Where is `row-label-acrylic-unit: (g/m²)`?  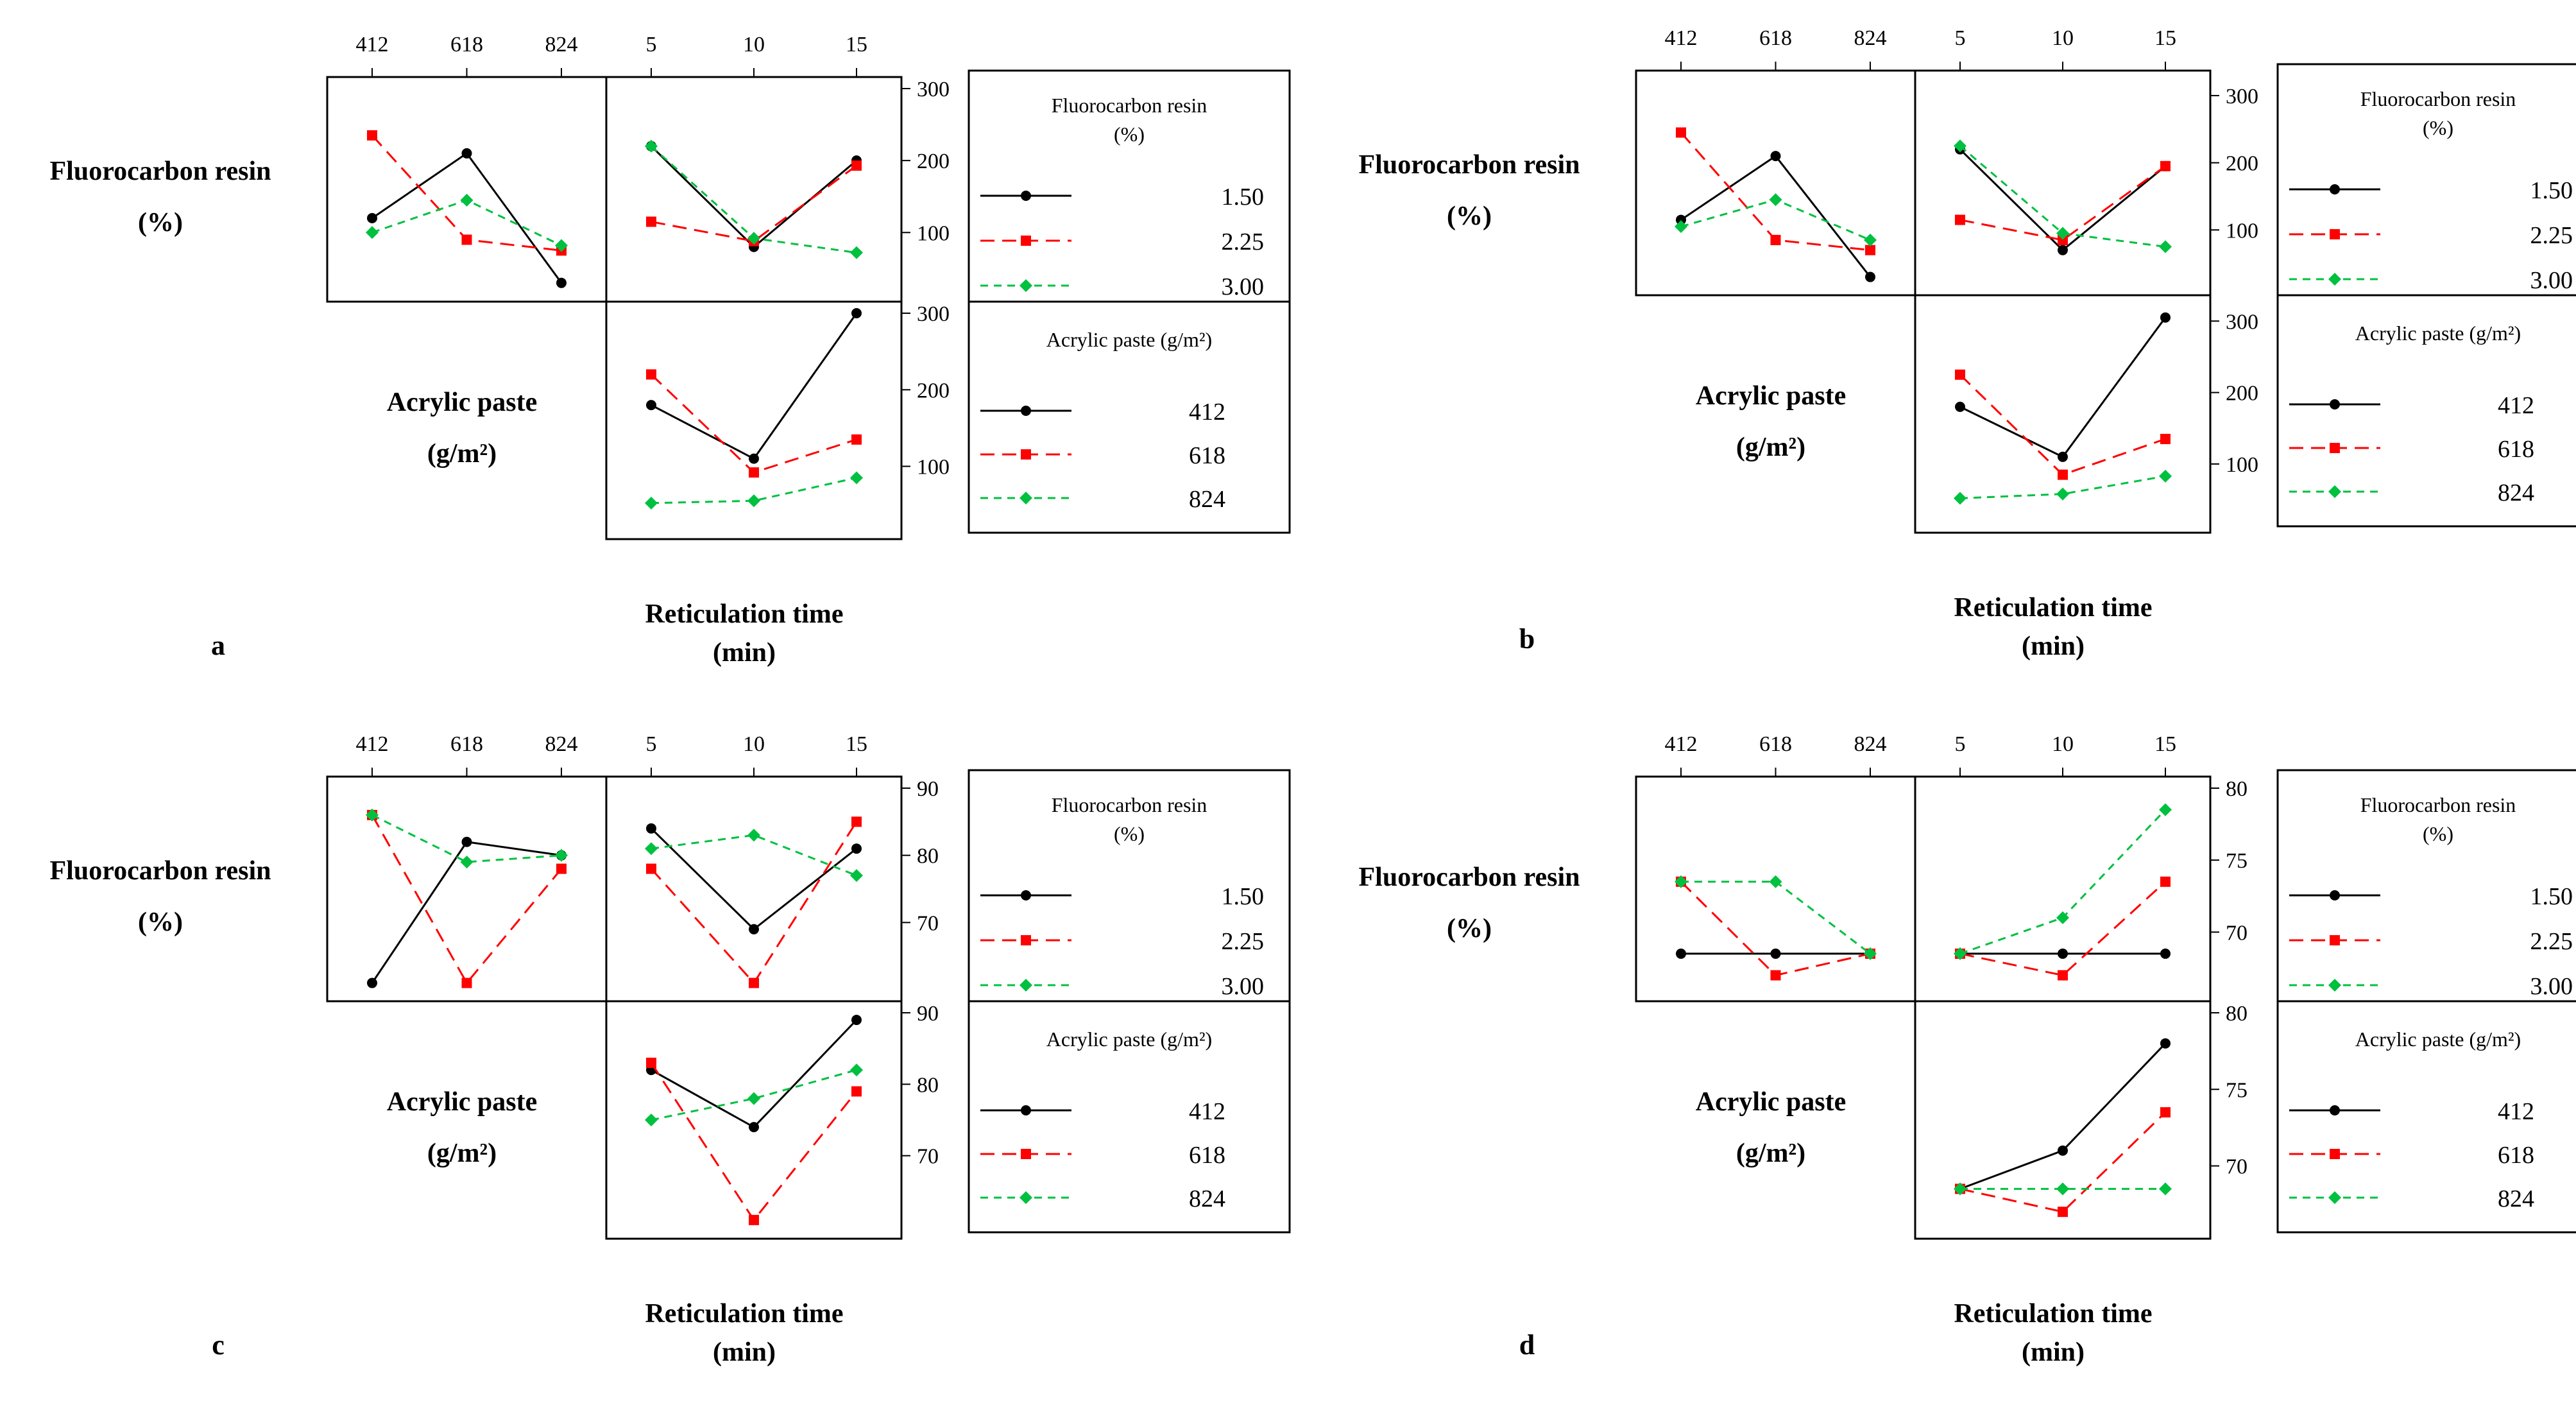
row-label-acrylic-unit: (g/m²) is located at coordinates (462, 454).